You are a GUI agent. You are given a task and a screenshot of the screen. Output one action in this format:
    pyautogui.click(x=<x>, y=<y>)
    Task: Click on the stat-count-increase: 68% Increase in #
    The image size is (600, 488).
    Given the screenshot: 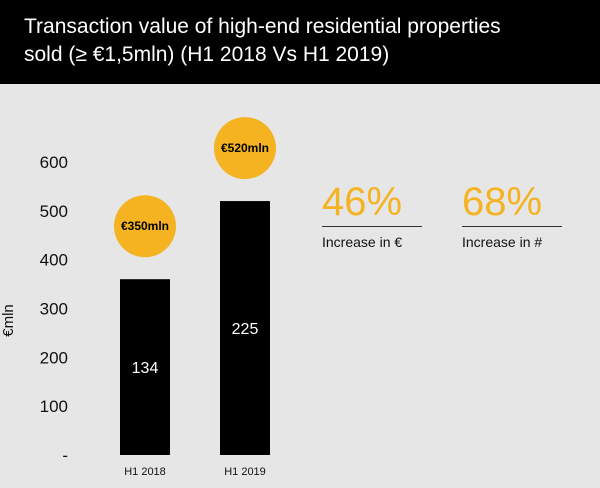 What is the action you would take?
    pyautogui.click(x=512, y=215)
    